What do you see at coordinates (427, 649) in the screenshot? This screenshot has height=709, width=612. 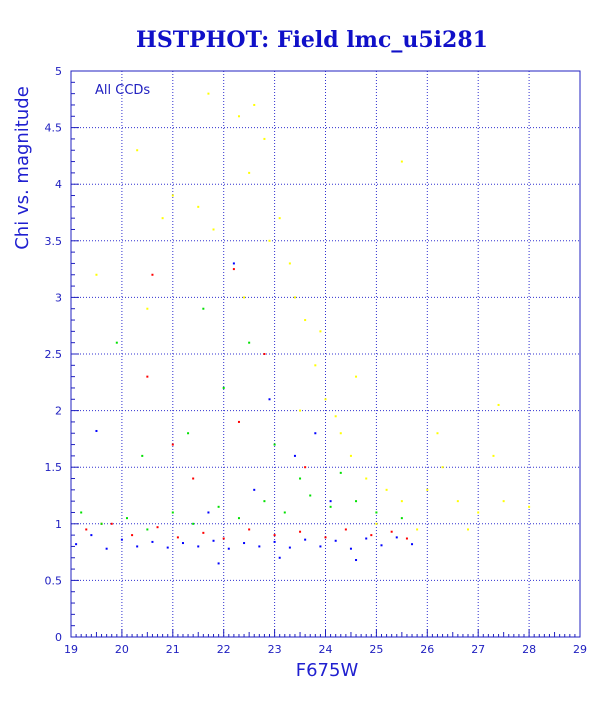 I see `x-tick-label: 26` at bounding box center [427, 649].